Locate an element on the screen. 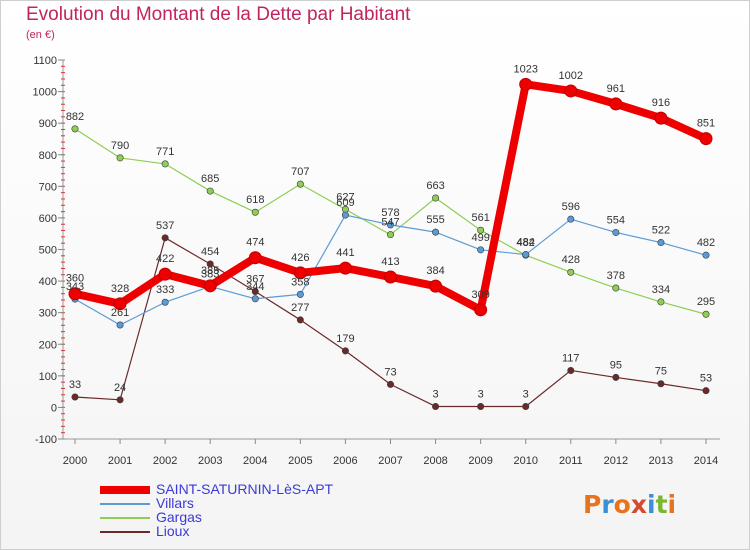  legend-item: Gargas is located at coordinates (240, 517).